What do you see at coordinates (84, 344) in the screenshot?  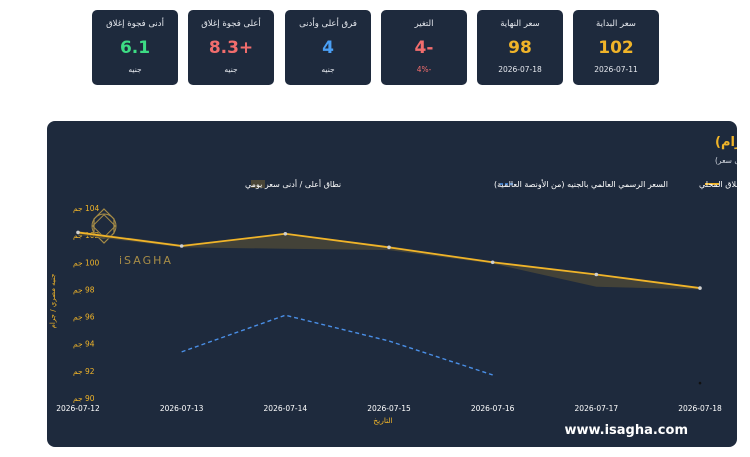 I see `y-tick-label: 94 جم` at bounding box center [84, 344].